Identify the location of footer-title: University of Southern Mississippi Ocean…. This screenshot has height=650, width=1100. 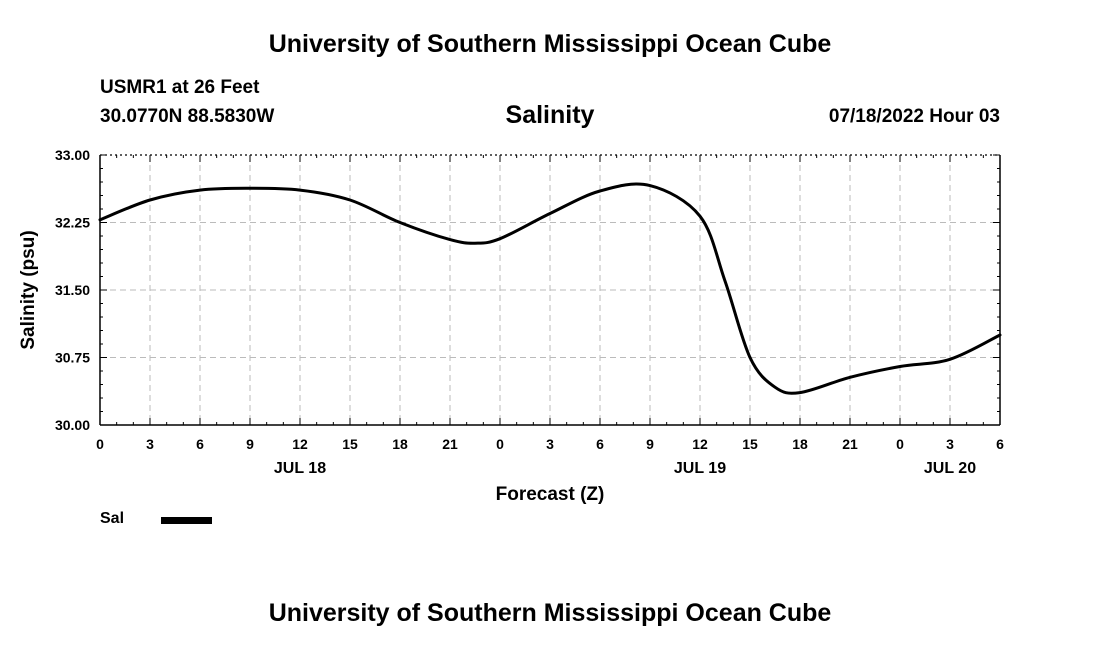
(550, 613).